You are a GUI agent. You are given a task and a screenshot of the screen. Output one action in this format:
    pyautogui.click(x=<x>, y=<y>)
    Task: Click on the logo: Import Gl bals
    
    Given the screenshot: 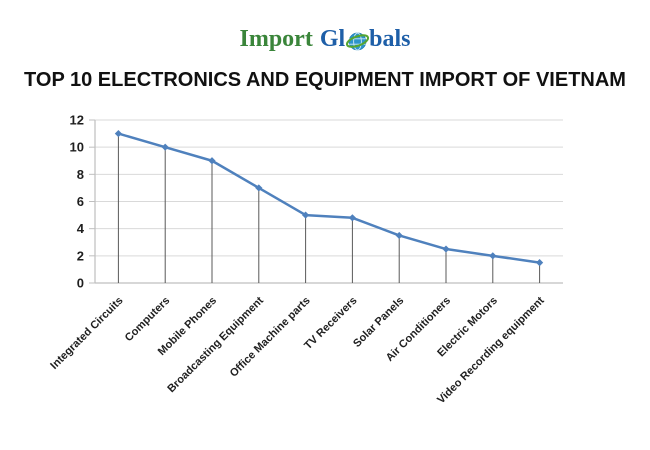 What is the action you would take?
    pyautogui.click(x=325, y=39)
    